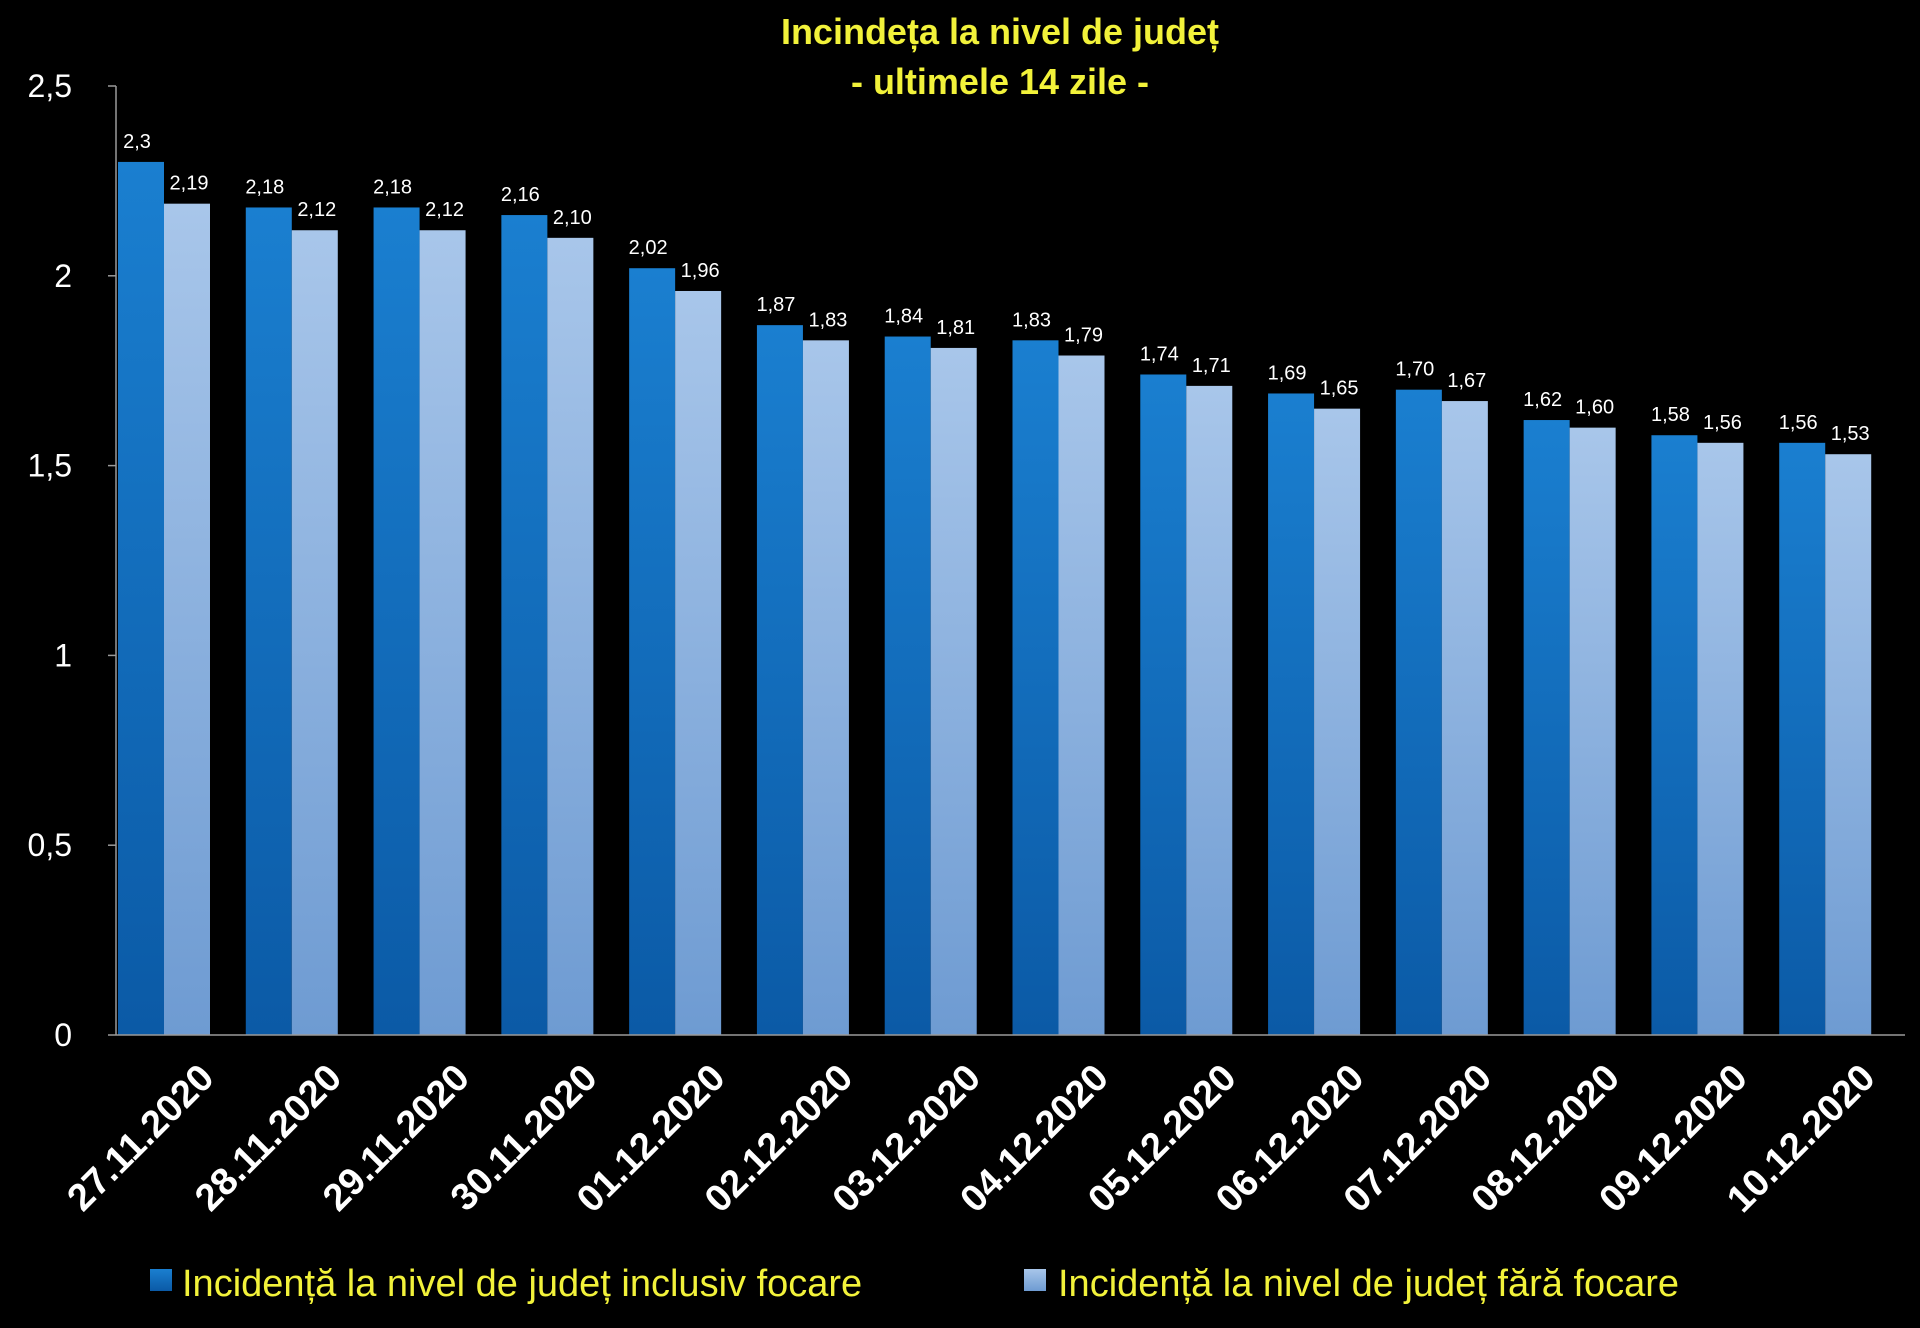 Image resolution: width=1920 pixels, height=1328 pixels. What do you see at coordinates (1414, 370) in the screenshot?
I see `data-label: 1,70` at bounding box center [1414, 370].